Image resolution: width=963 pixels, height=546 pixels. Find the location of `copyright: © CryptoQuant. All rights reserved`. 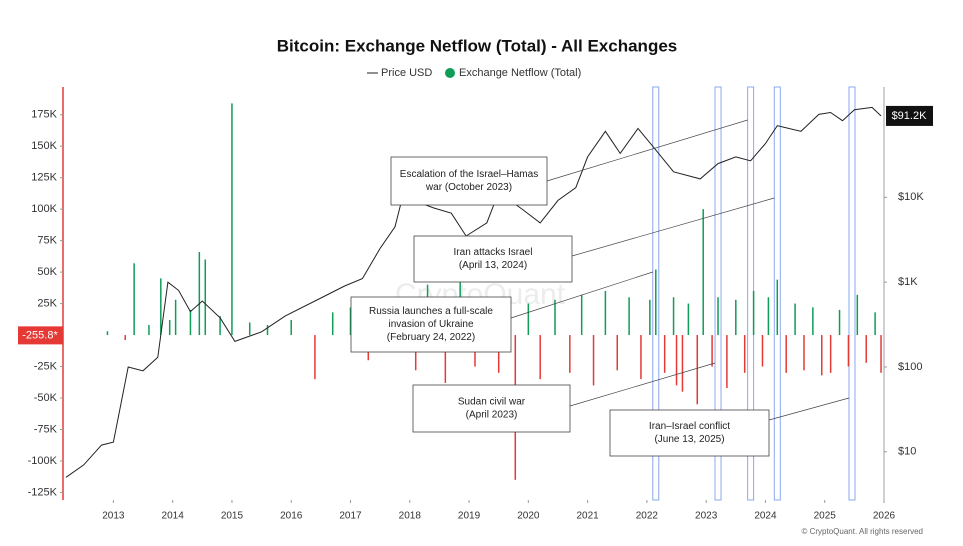

copyright: © CryptoQuant. All rights reserved is located at coordinates (863, 531).